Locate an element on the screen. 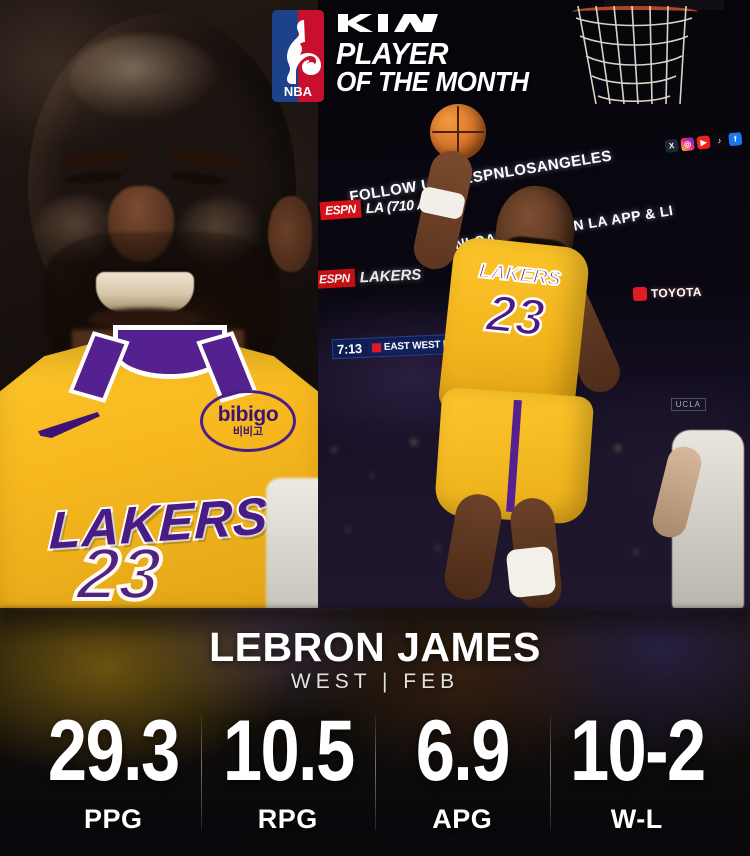 This screenshot has width=750, height=856. player-name: LEBRON JAMES is located at coordinates (375, 647).